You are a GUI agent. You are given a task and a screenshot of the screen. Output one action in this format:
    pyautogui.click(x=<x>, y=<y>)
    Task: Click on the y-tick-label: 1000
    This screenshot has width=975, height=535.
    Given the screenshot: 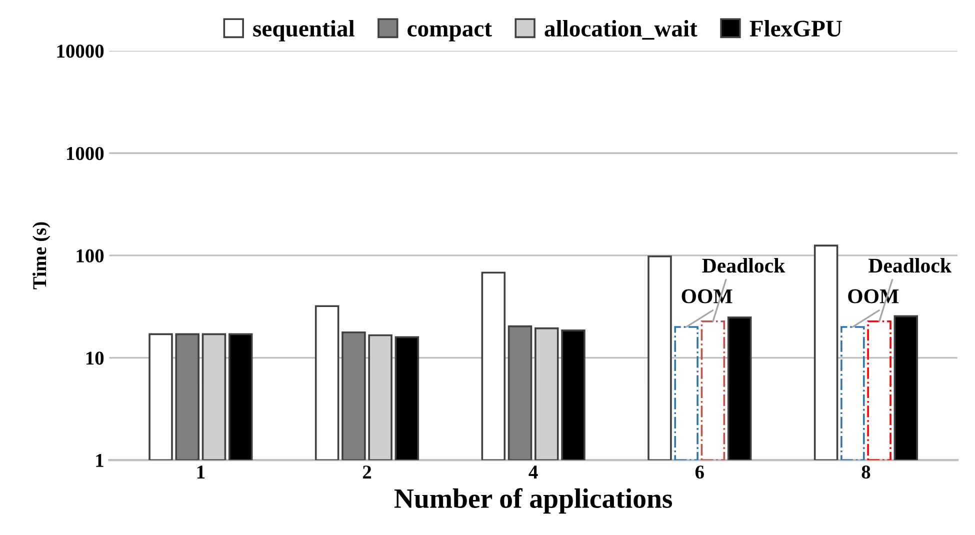 What is the action you would take?
    pyautogui.click(x=85, y=153)
    